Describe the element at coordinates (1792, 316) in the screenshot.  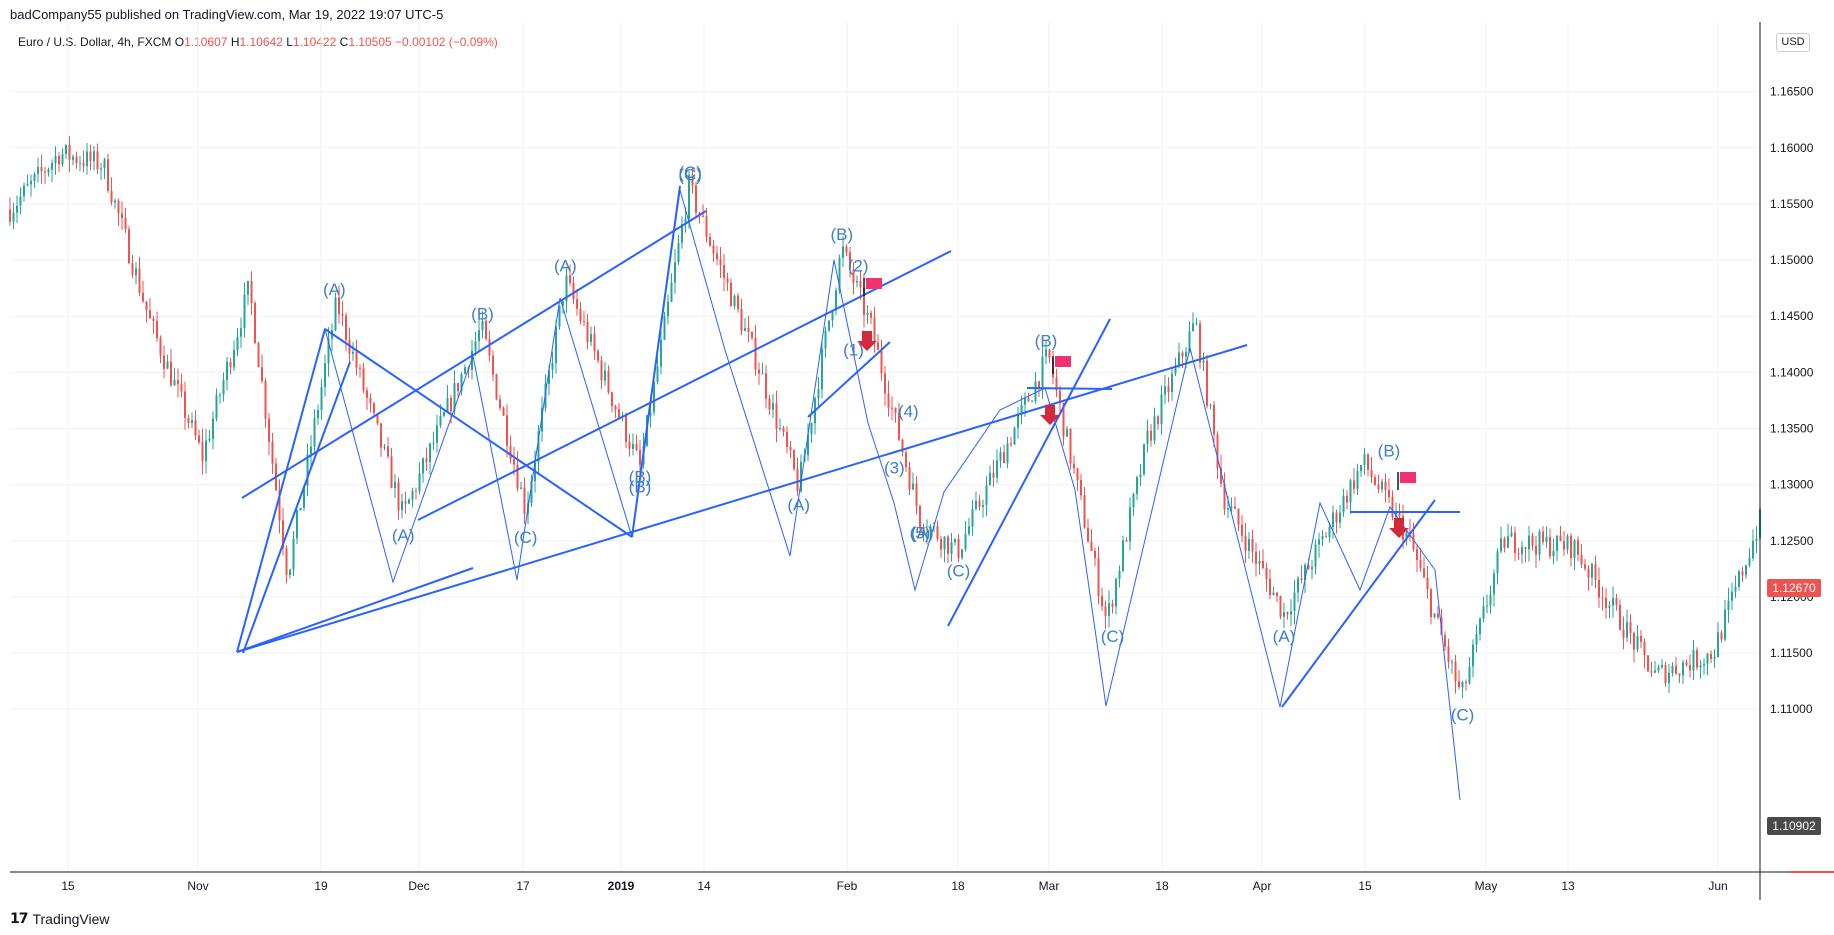
I see `y-tick-label: 1.14500` at that location.